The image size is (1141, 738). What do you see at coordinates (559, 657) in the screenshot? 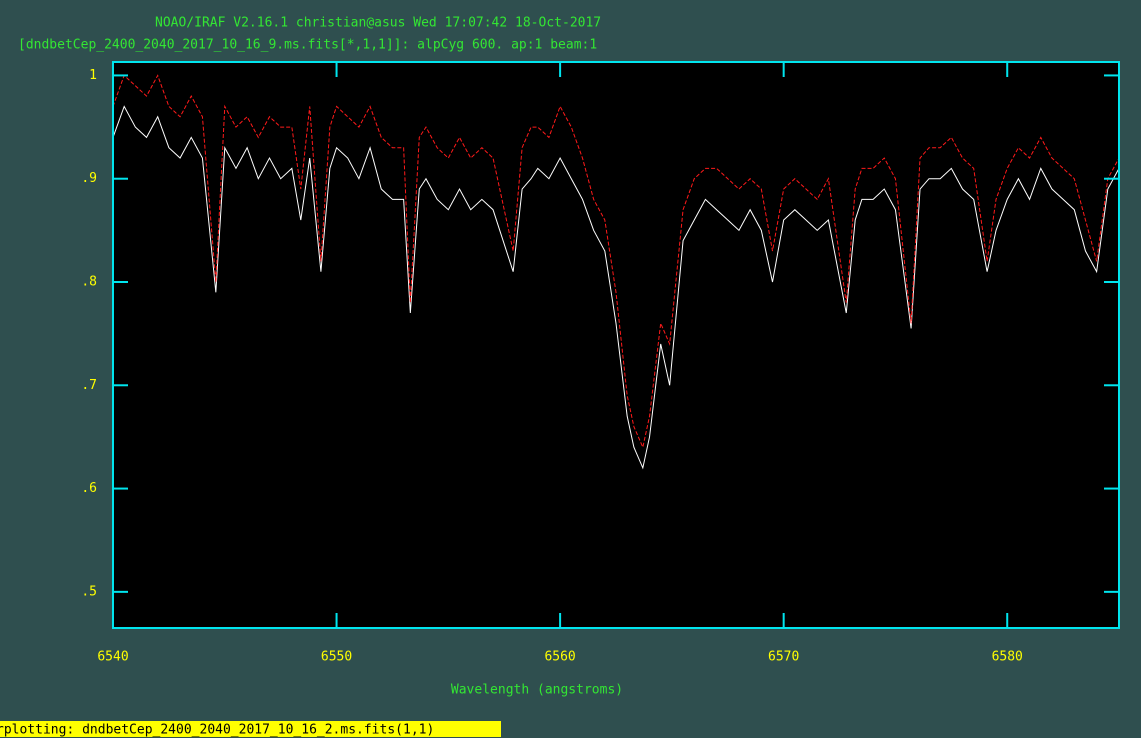
I see `x-tick-label: 6560` at bounding box center [559, 657].